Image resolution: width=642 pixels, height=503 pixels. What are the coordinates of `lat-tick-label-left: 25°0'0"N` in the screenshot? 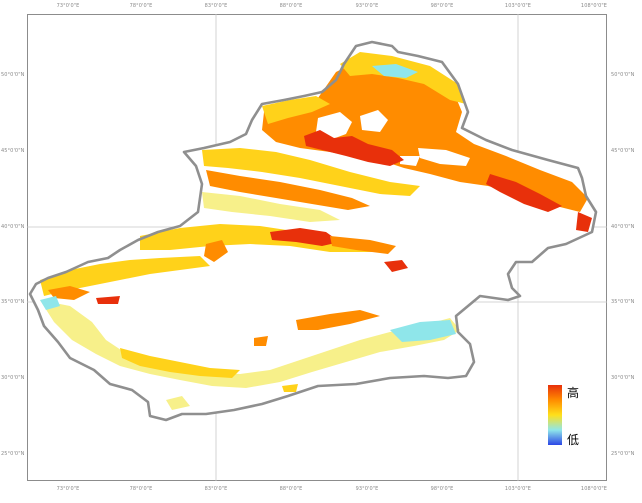 It's located at (13, 454).